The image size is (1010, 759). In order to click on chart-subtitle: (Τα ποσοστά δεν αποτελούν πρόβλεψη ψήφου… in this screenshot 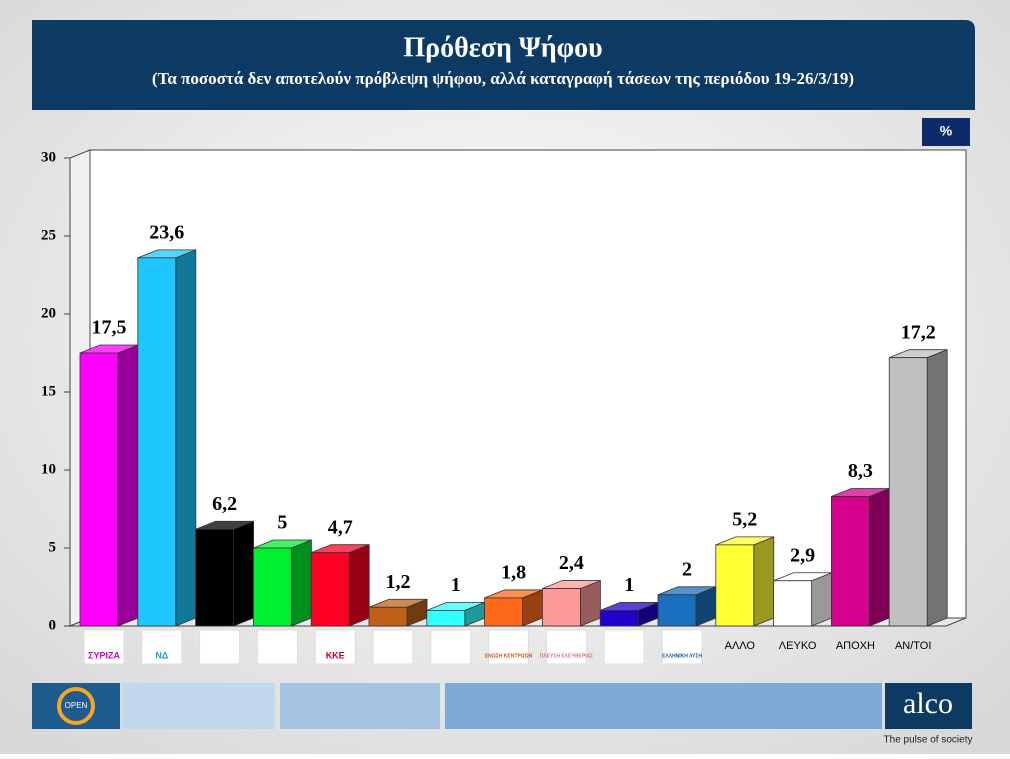, I will do `click(503, 78)`.